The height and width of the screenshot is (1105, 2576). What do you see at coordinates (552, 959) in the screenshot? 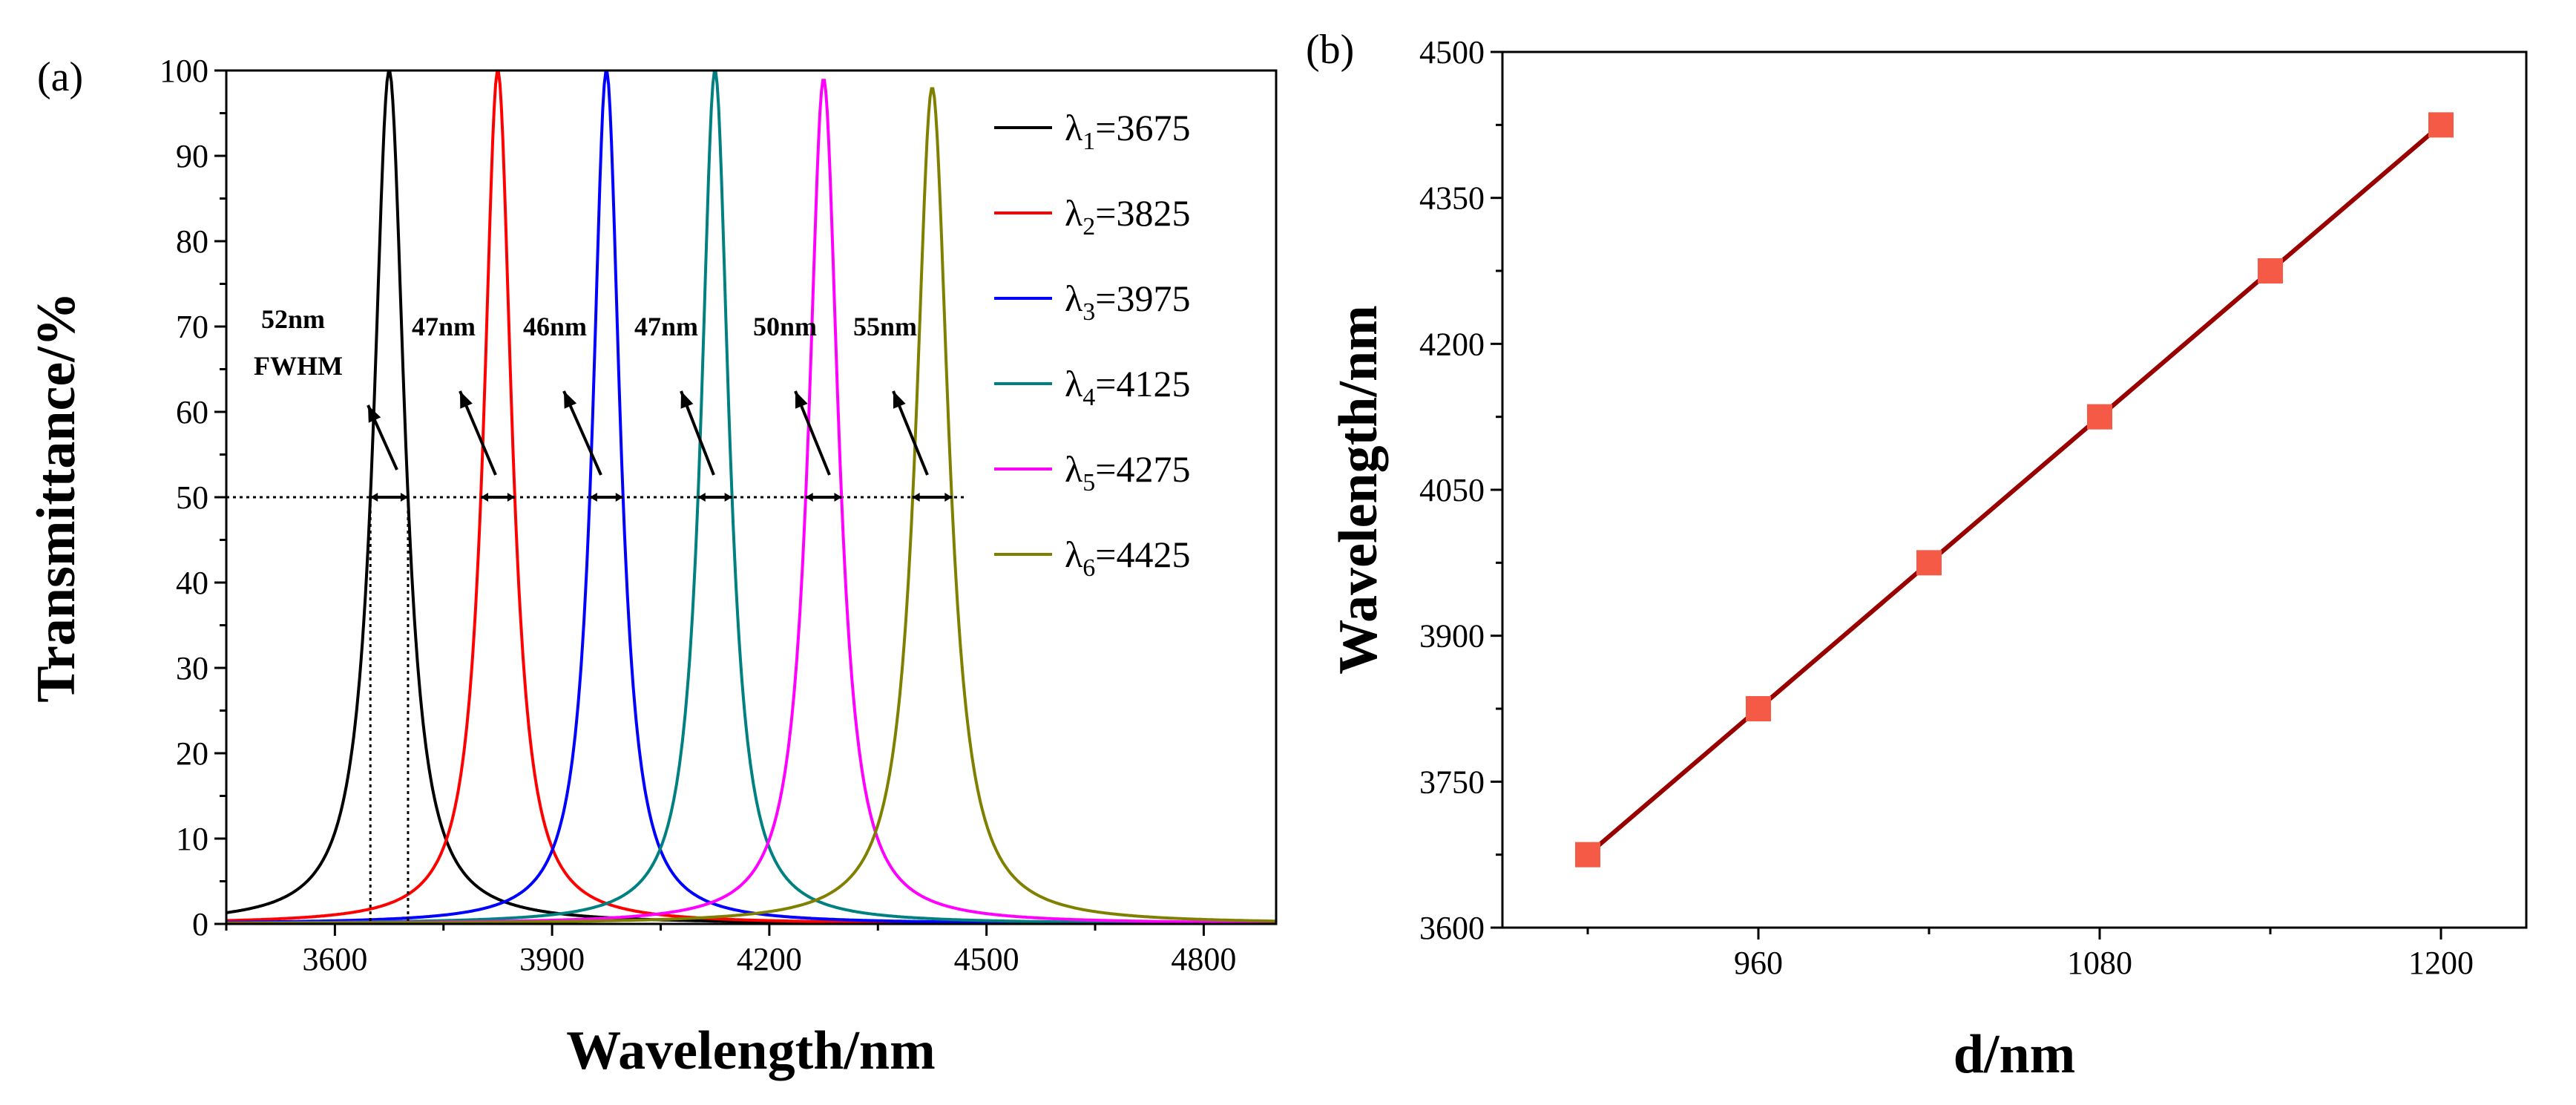
I see `x-tick-label: 3900` at bounding box center [552, 959].